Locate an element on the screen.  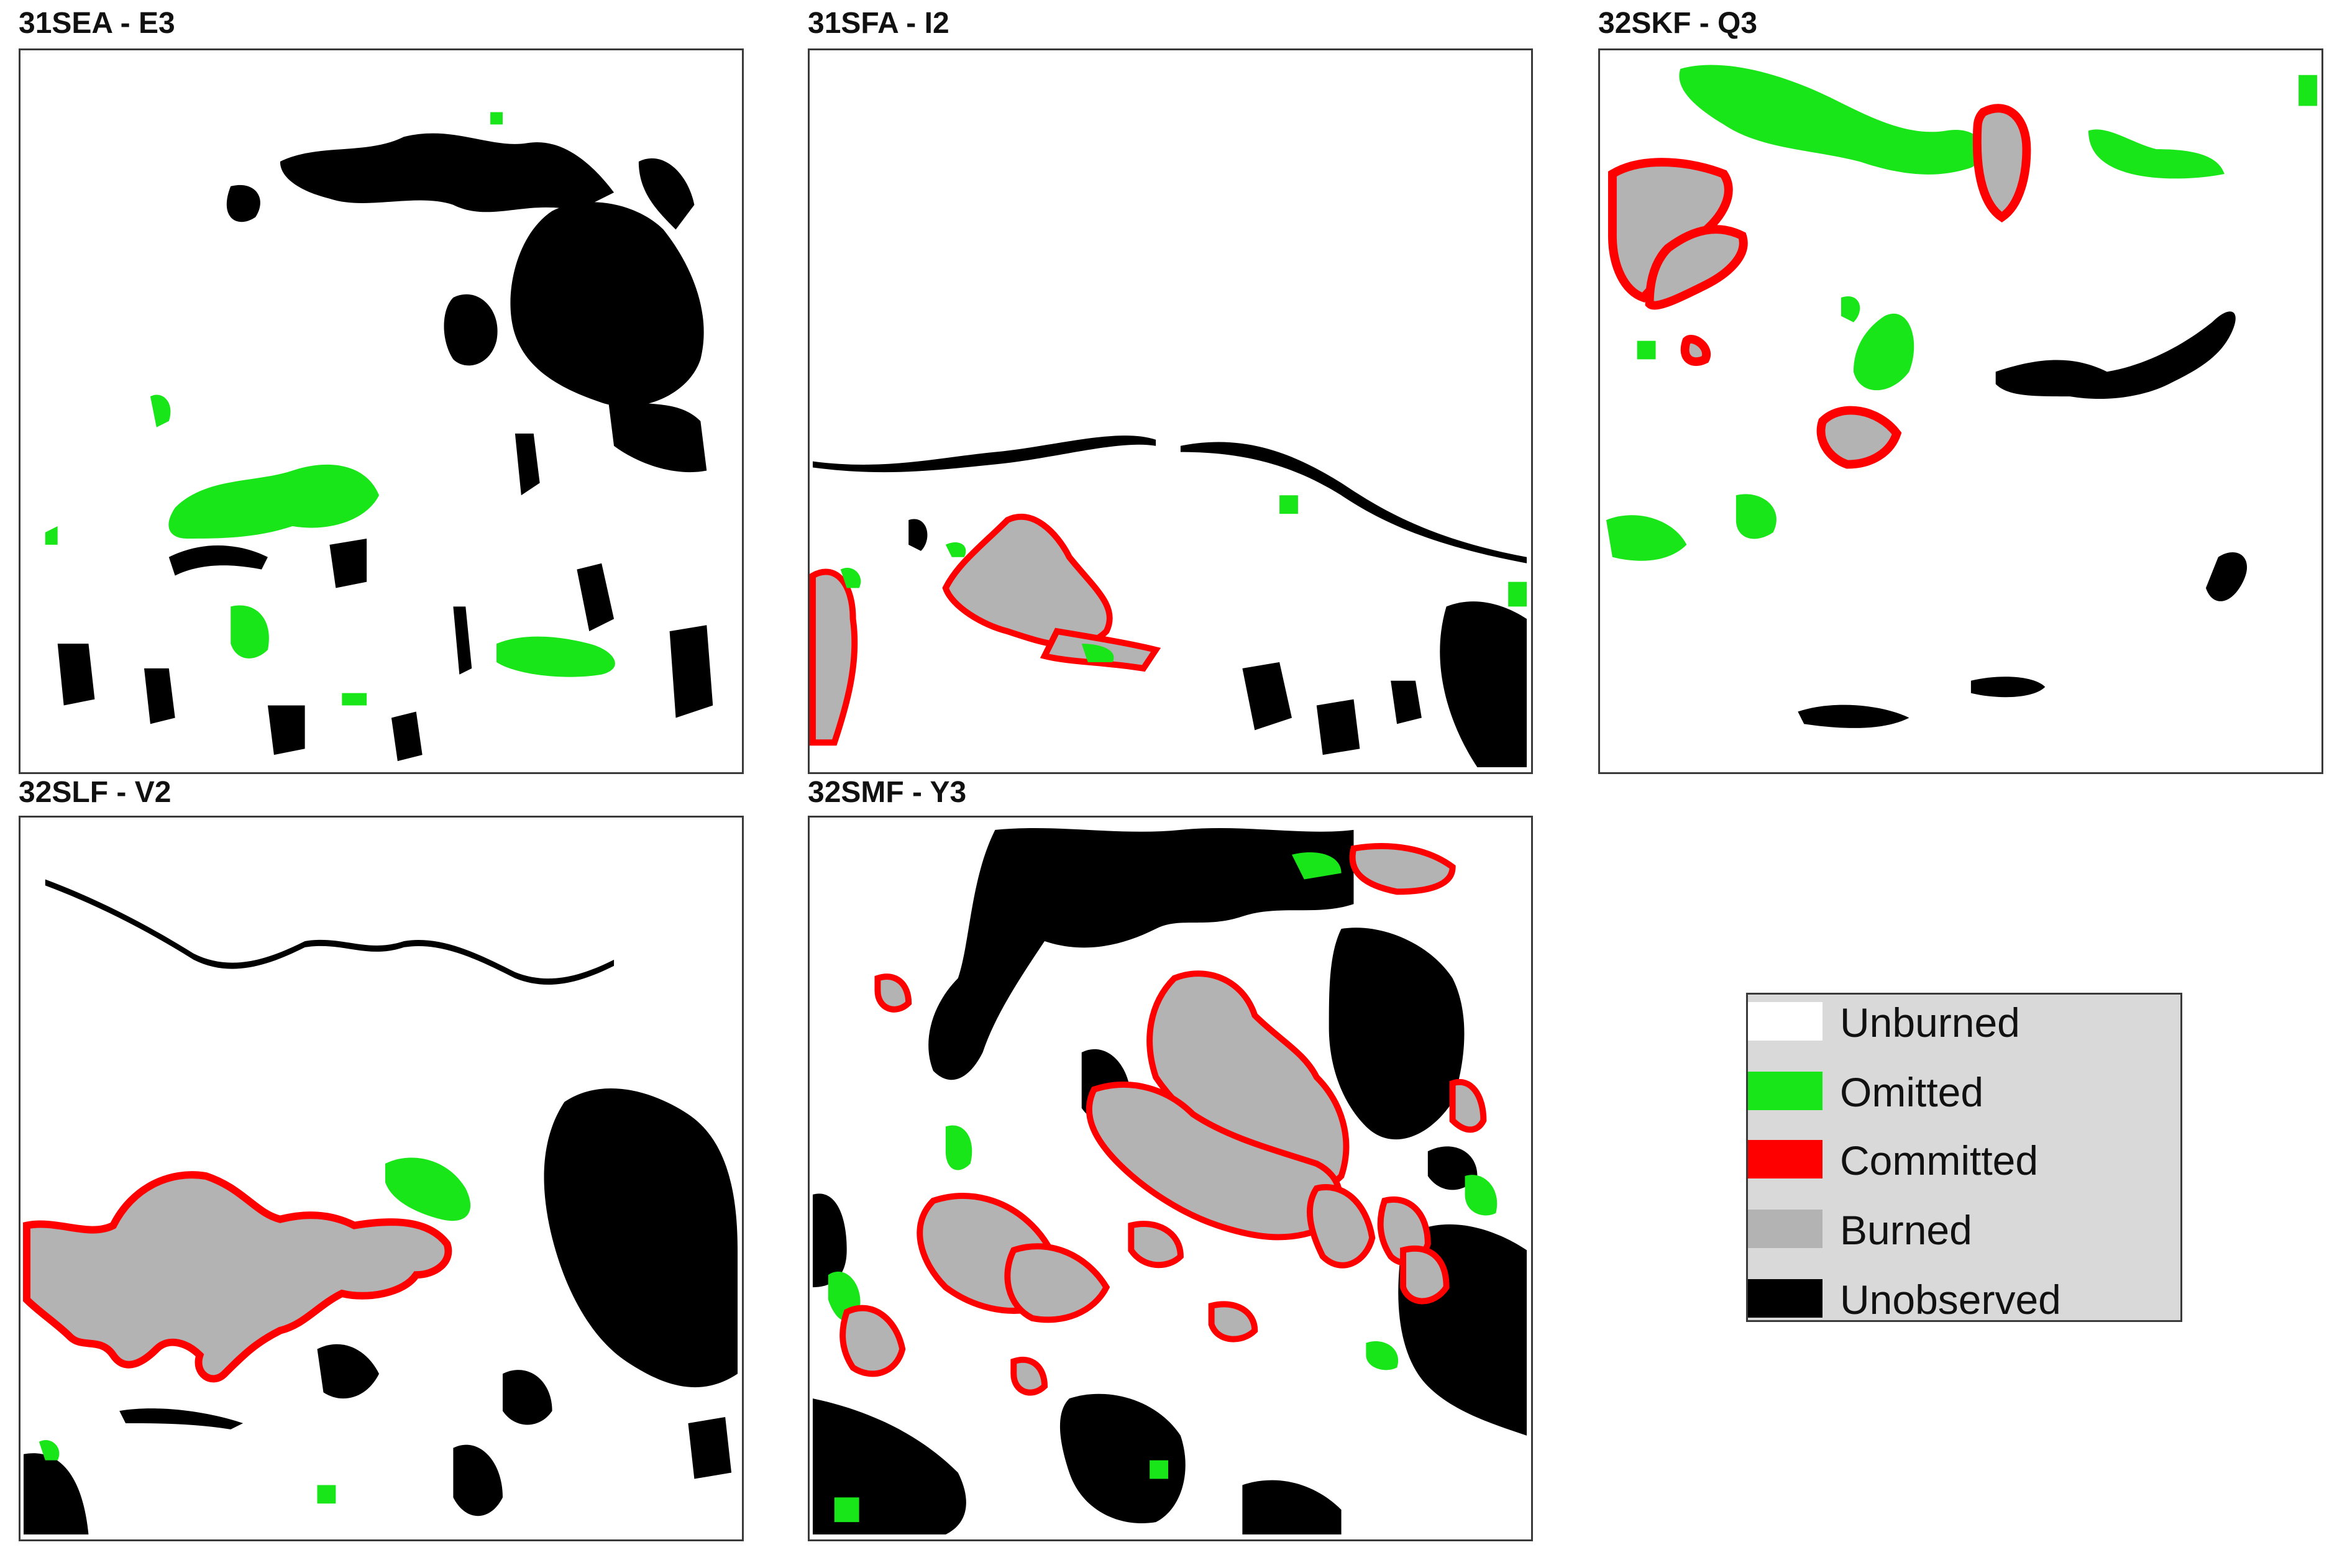
legend-item-omitted: Omitted is located at coordinates (1964, 1092).